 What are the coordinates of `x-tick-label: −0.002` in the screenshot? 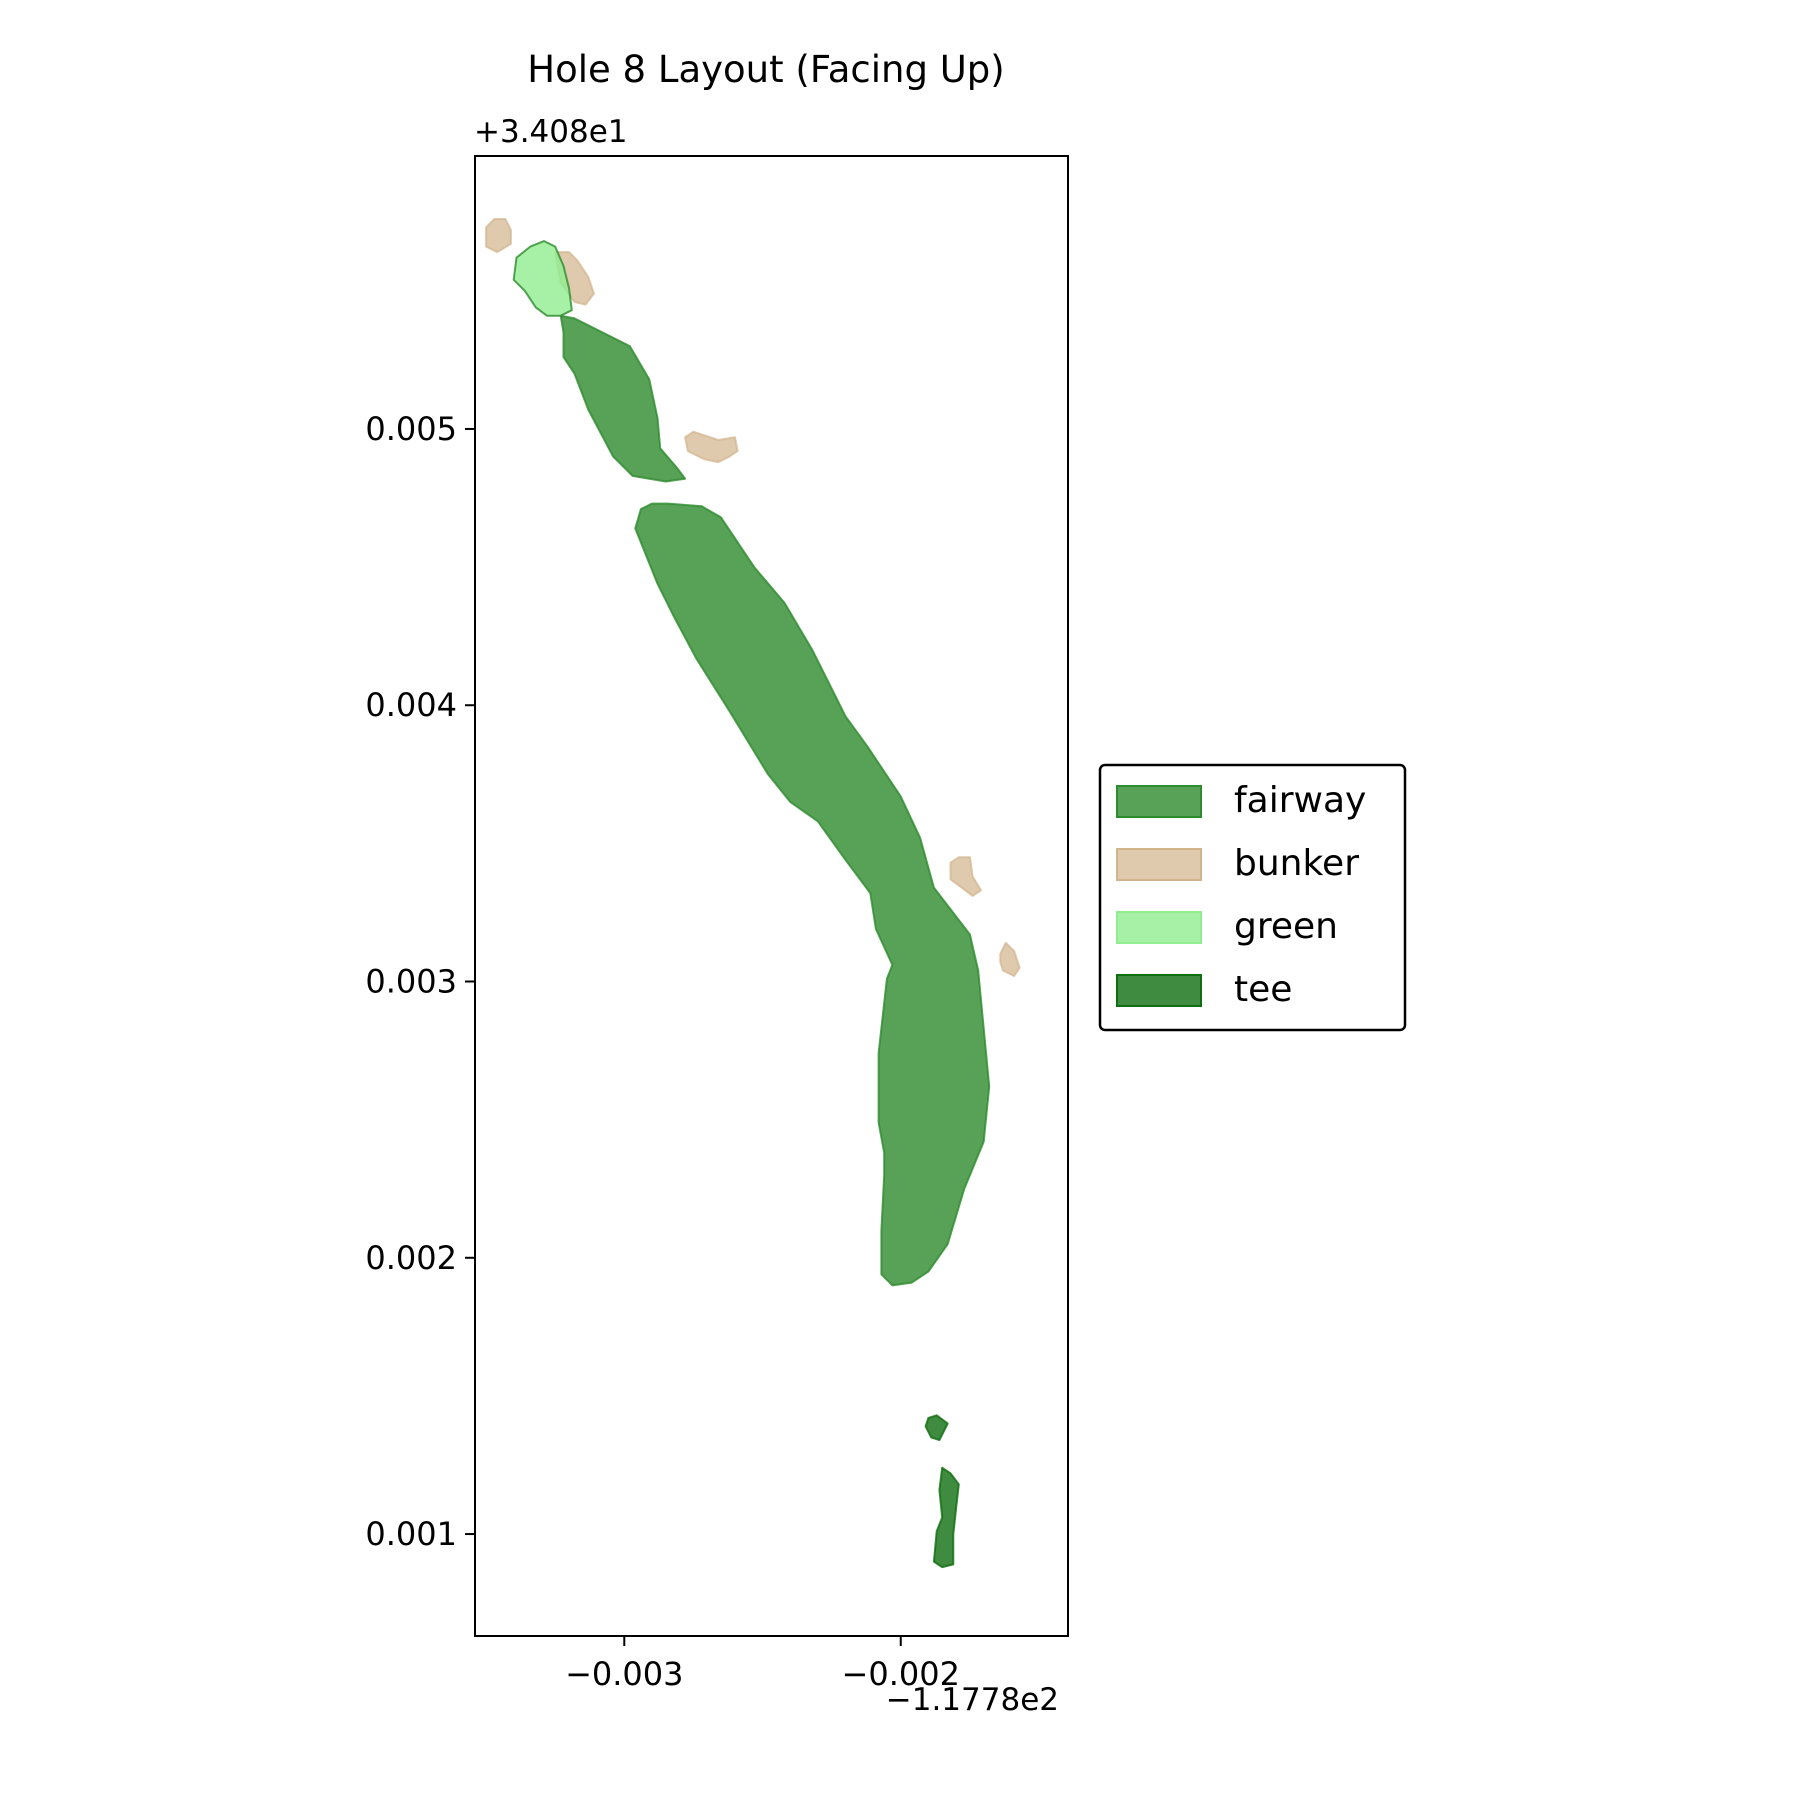 It's located at (901, 1674).